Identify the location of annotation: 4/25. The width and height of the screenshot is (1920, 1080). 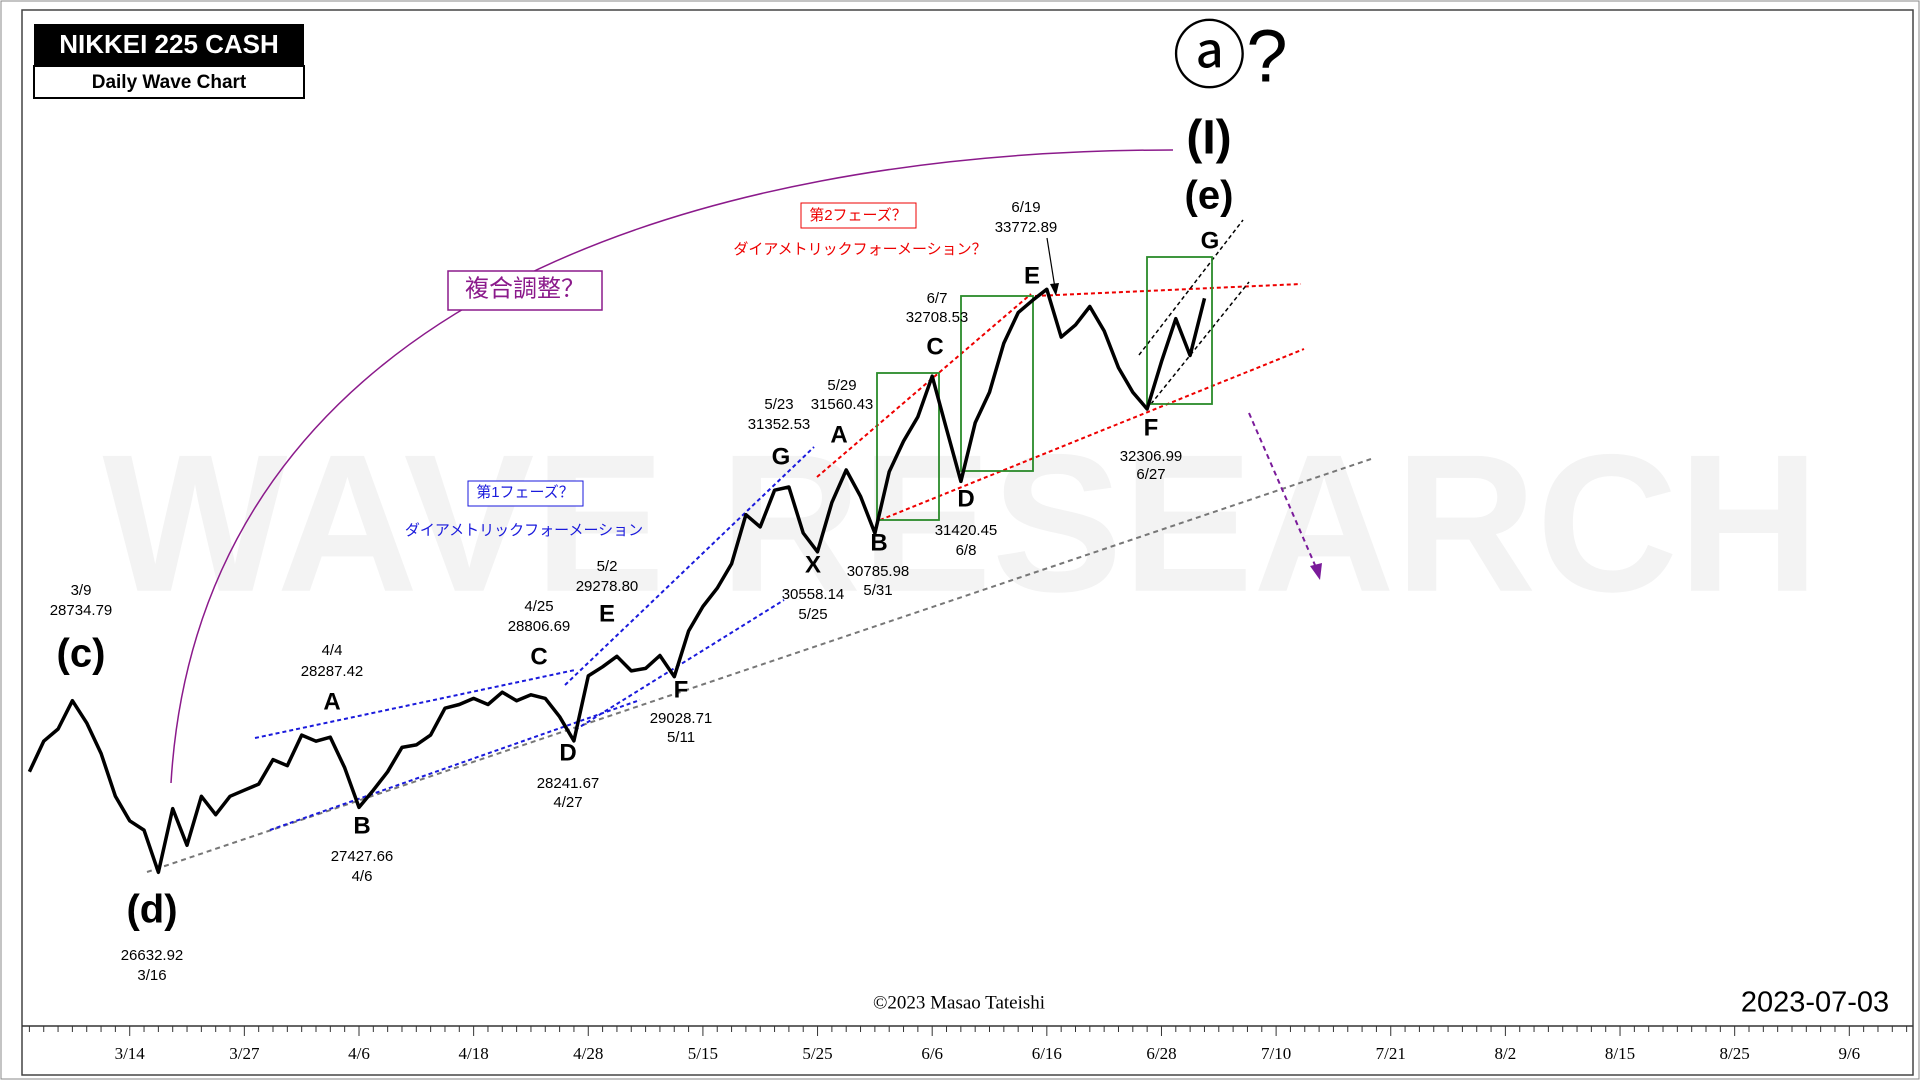
(538, 606).